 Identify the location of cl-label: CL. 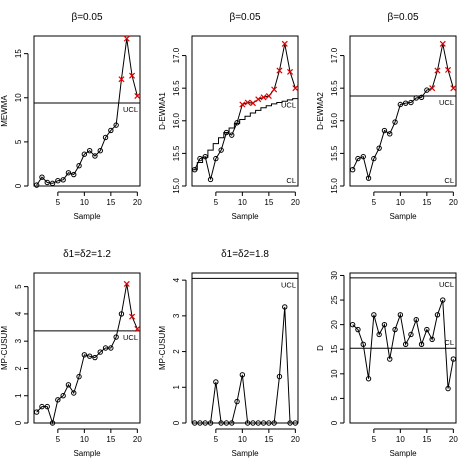
(449, 180).